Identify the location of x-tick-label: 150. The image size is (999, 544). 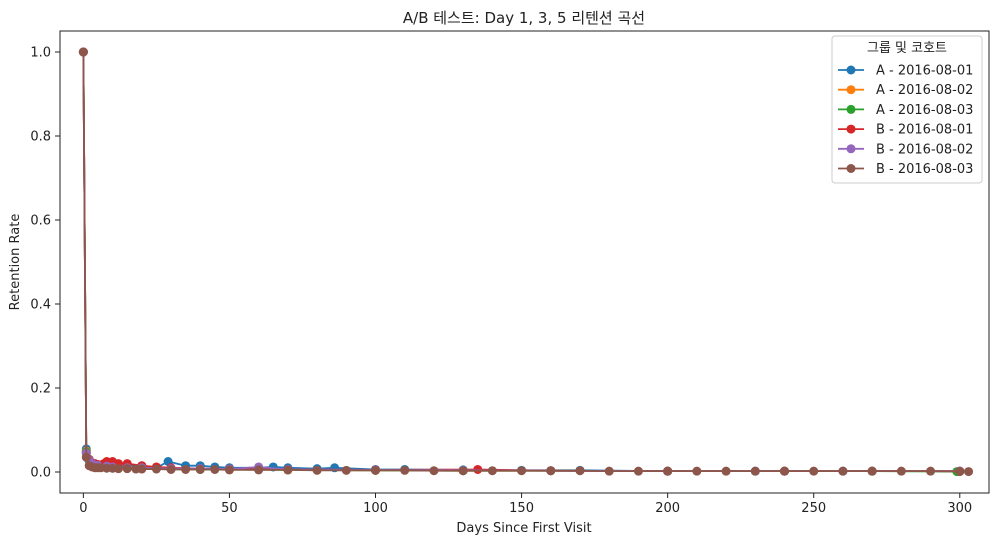
(521, 508).